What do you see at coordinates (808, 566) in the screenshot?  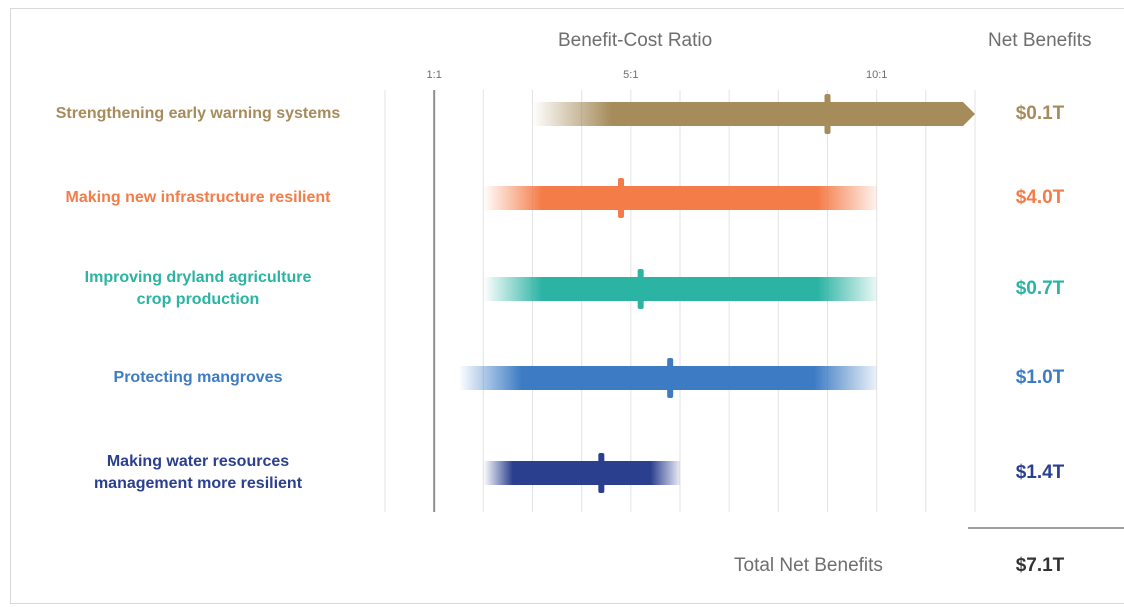 I see `total-net-benefits-label: Total Net Benefits` at bounding box center [808, 566].